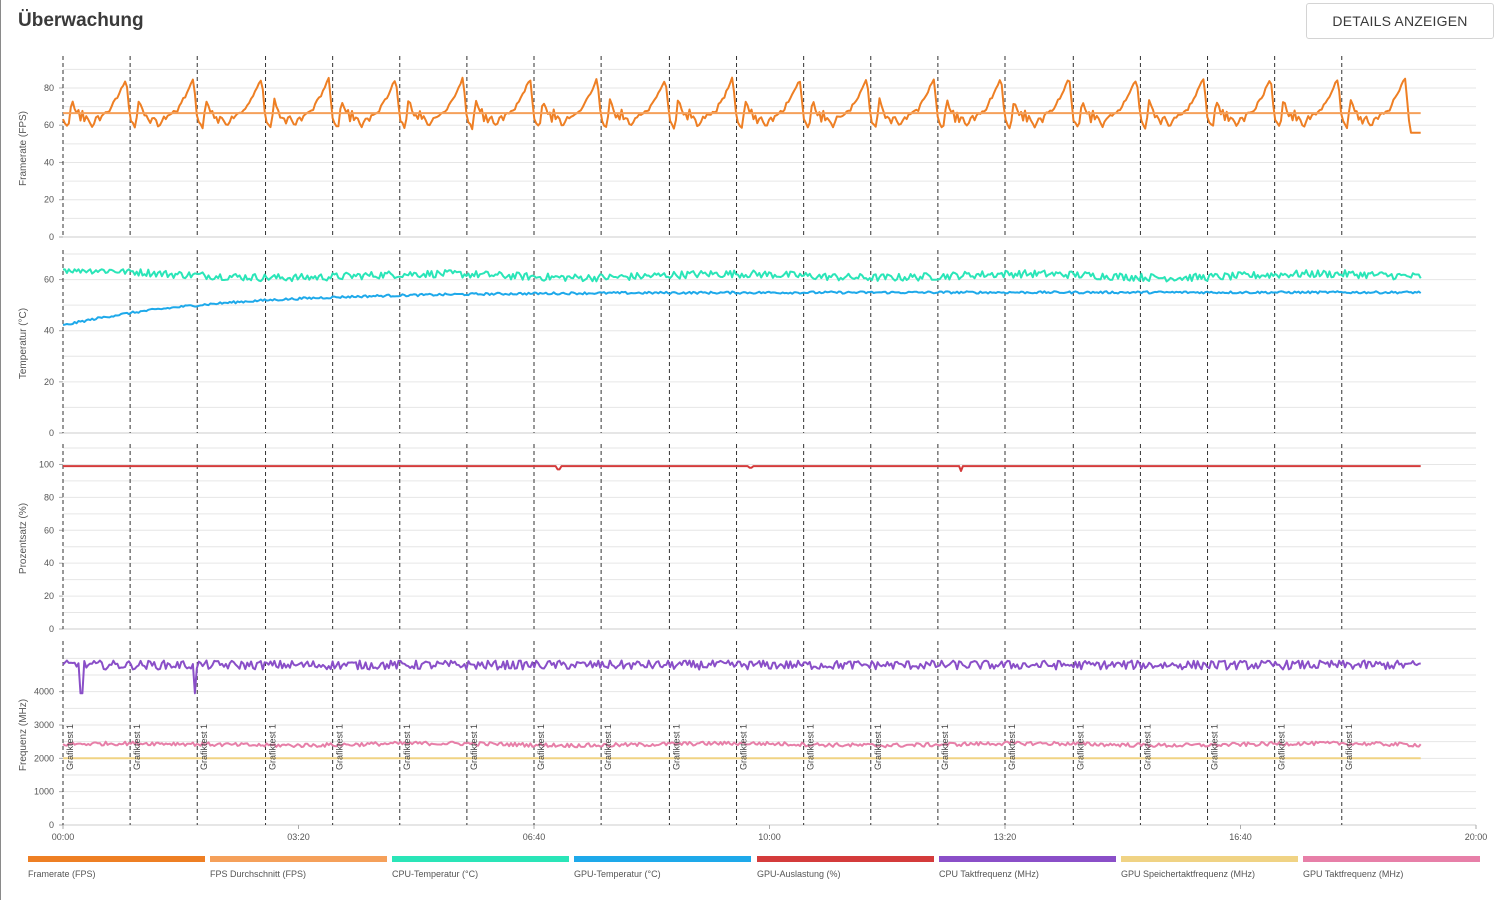 The height and width of the screenshot is (900, 1512). What do you see at coordinates (44, 692) in the screenshot?
I see `y-tick-label: 4000` at bounding box center [44, 692].